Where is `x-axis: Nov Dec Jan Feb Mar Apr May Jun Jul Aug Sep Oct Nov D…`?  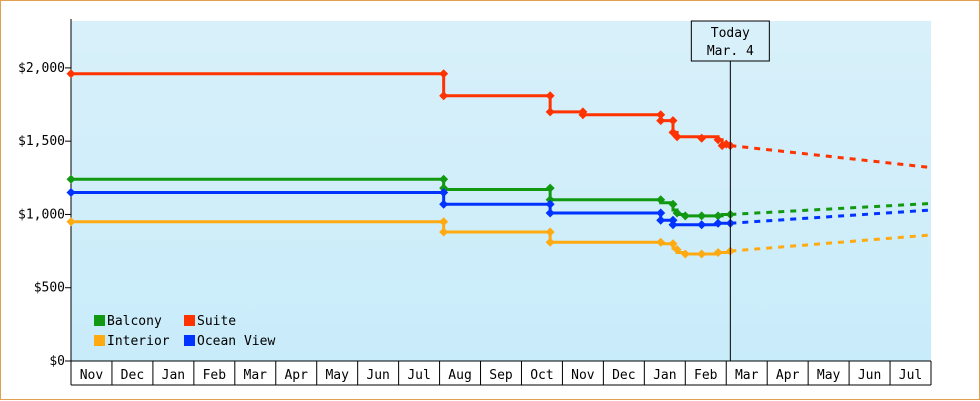
x-axis: Nov Dec Jan Feb Mar Apr May Jun Jul Aug Sep Oct Nov D… is located at coordinates (501, 373).